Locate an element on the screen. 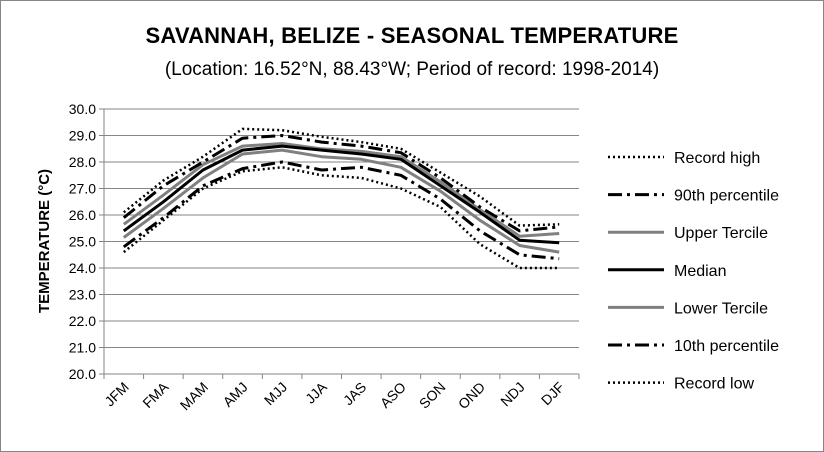 This screenshot has width=824, height=452. y-tick-label: 28.0 is located at coordinates (82, 162).